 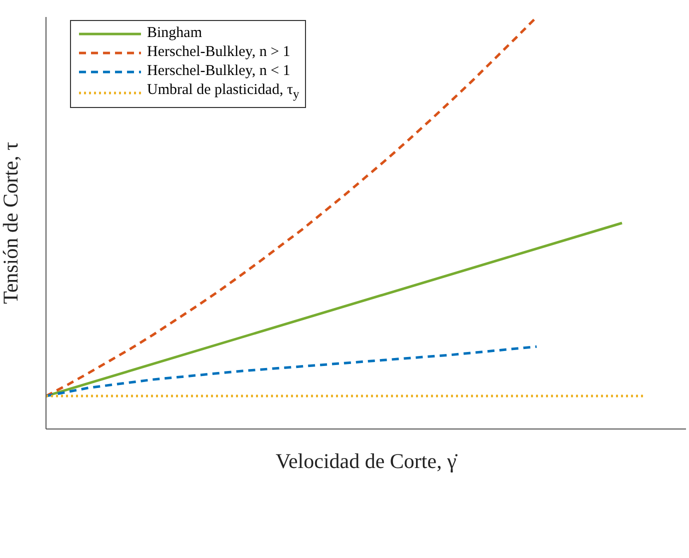 What do you see at coordinates (218, 71) in the screenshot?
I see `legend-label: Herschel-Bulkley, n < 1` at bounding box center [218, 71].